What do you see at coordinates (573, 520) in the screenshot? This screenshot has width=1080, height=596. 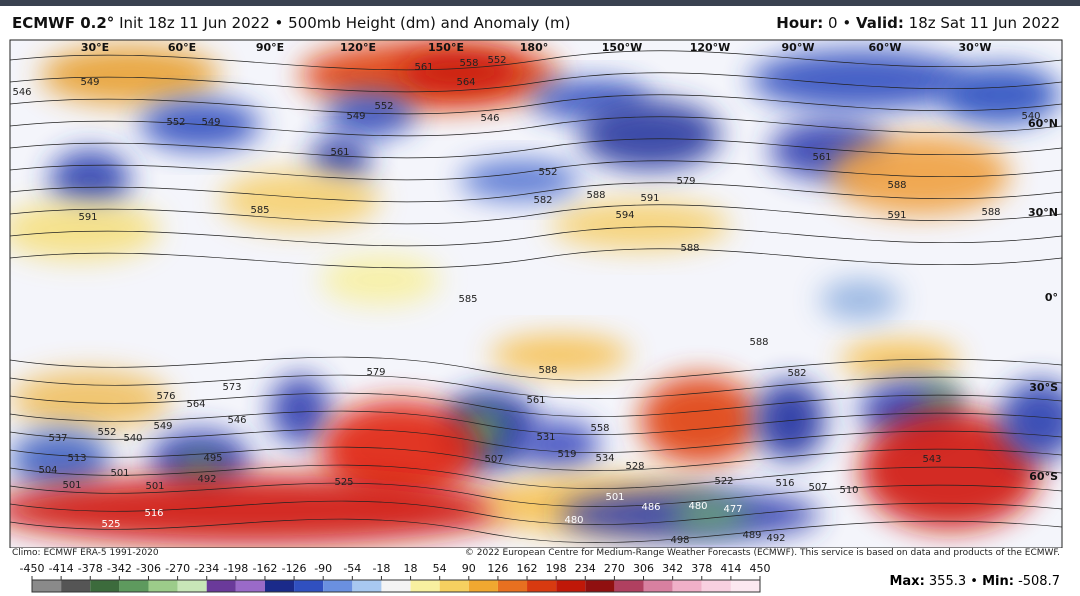 I see `contour-label: 480` at bounding box center [573, 520].